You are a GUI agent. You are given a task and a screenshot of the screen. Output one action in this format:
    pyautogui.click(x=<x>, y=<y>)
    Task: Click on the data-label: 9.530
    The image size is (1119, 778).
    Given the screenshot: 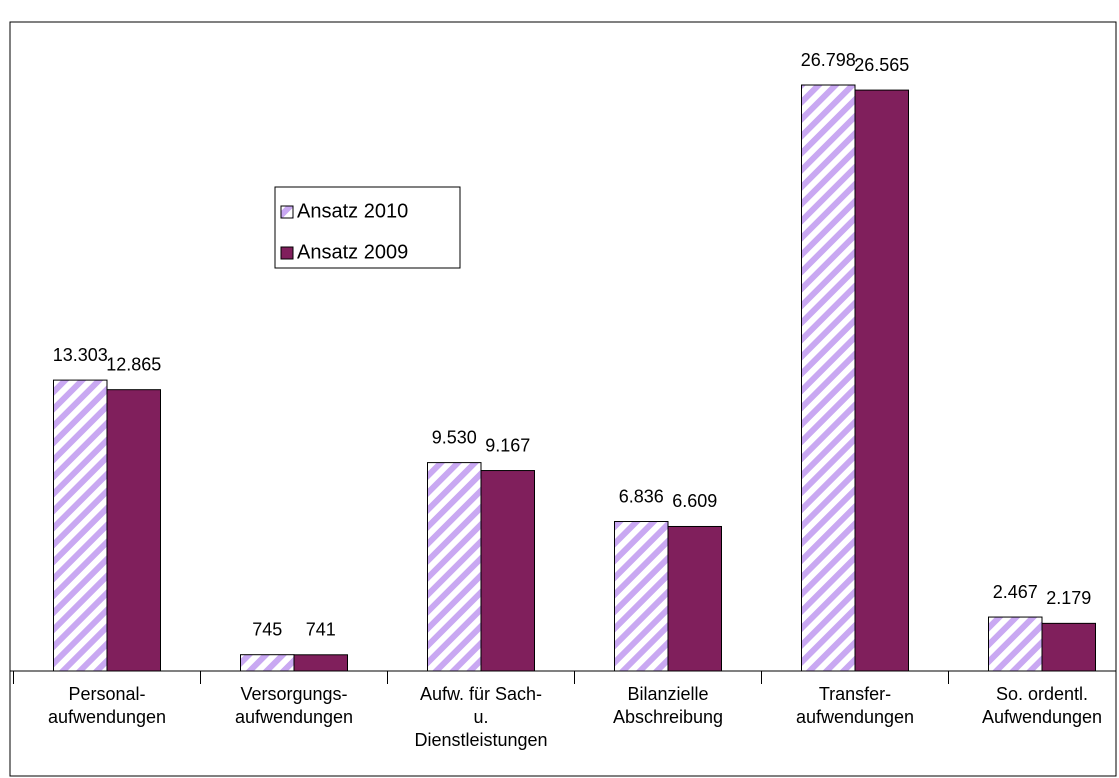 What is the action you would take?
    pyautogui.click(x=454, y=437)
    